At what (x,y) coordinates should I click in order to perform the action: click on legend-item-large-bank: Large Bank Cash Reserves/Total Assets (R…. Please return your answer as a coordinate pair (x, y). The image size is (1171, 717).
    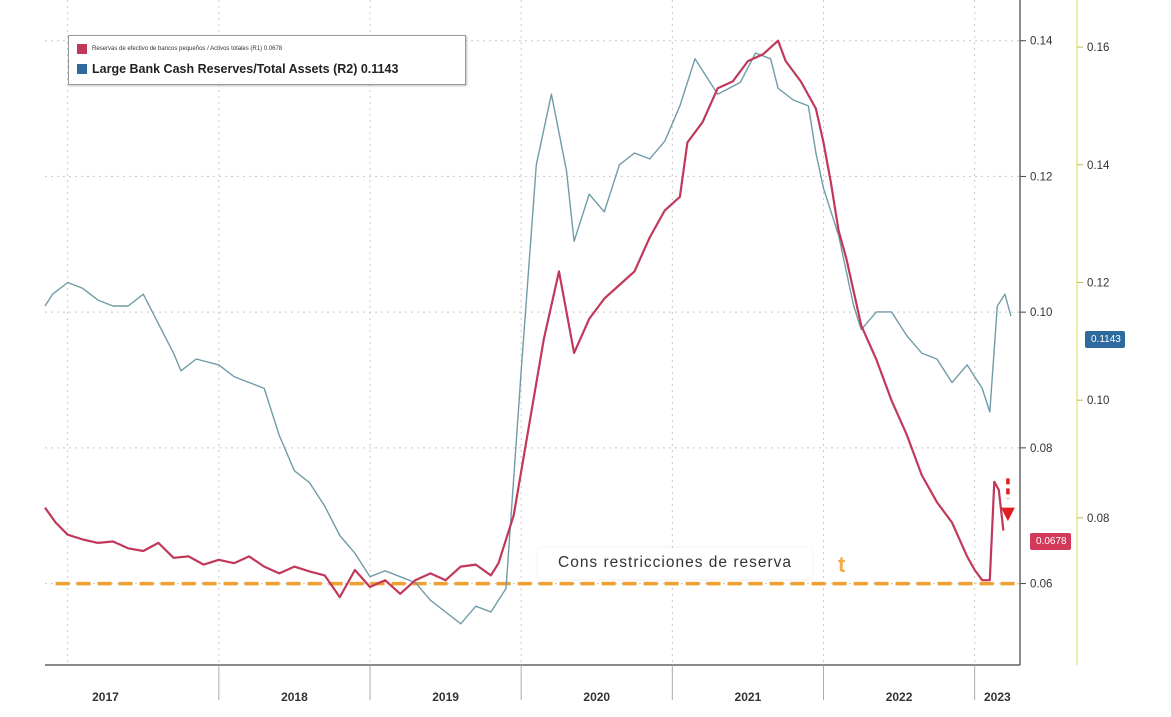
    Looking at the image, I should click on (237, 69).